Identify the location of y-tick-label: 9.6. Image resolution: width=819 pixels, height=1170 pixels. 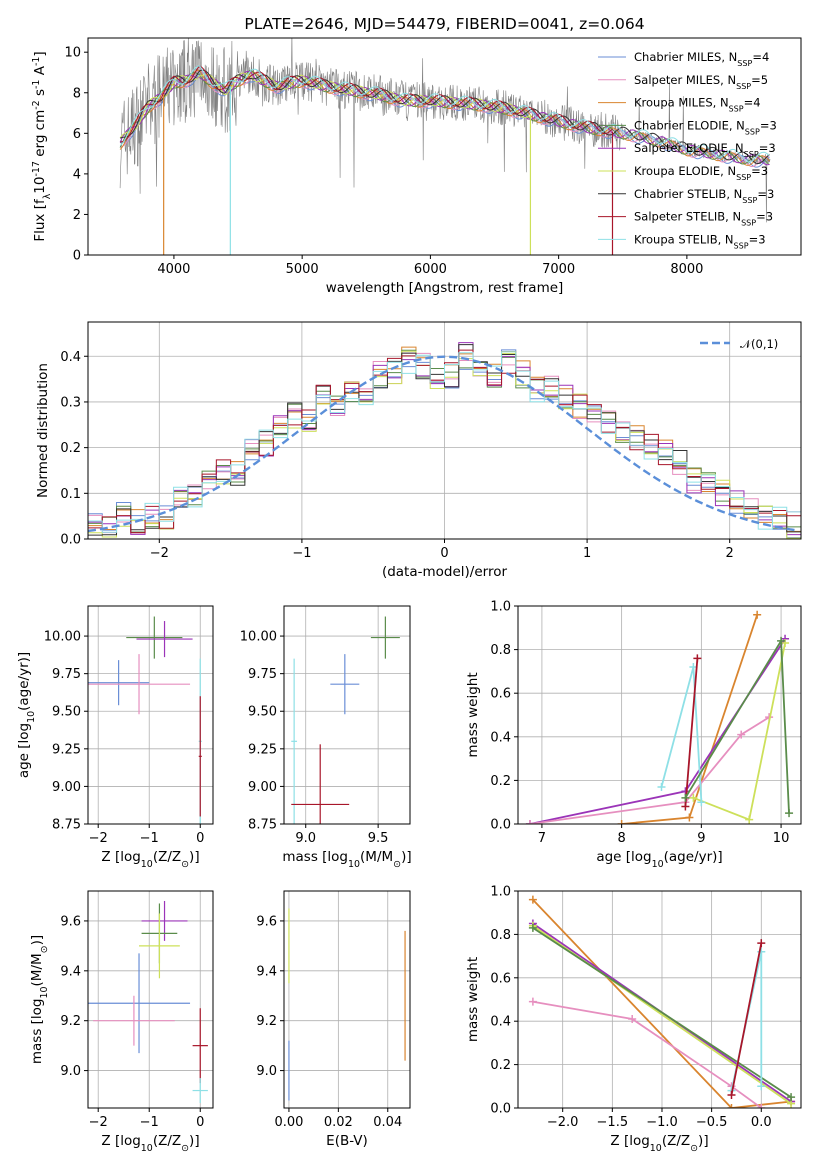
(266, 921).